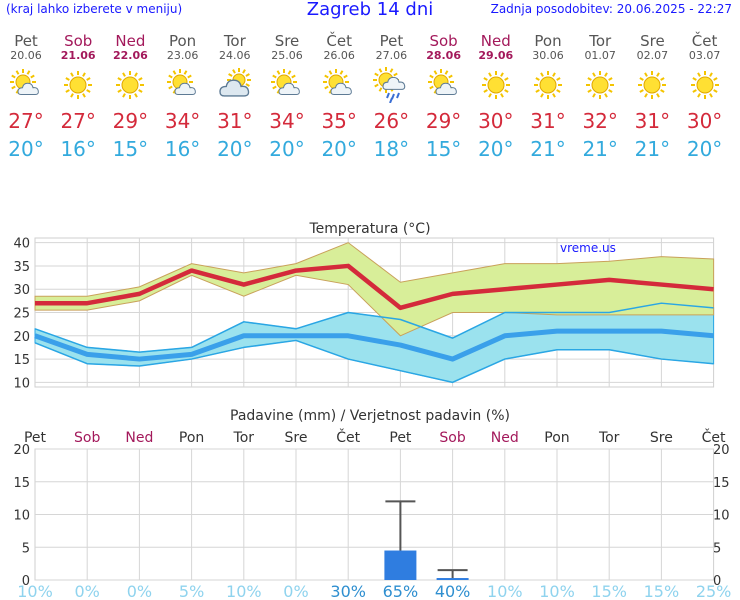 The height and width of the screenshot is (600, 740). Describe the element at coordinates (714, 591) in the screenshot. I see `precip-probability-label: 25%` at that location.